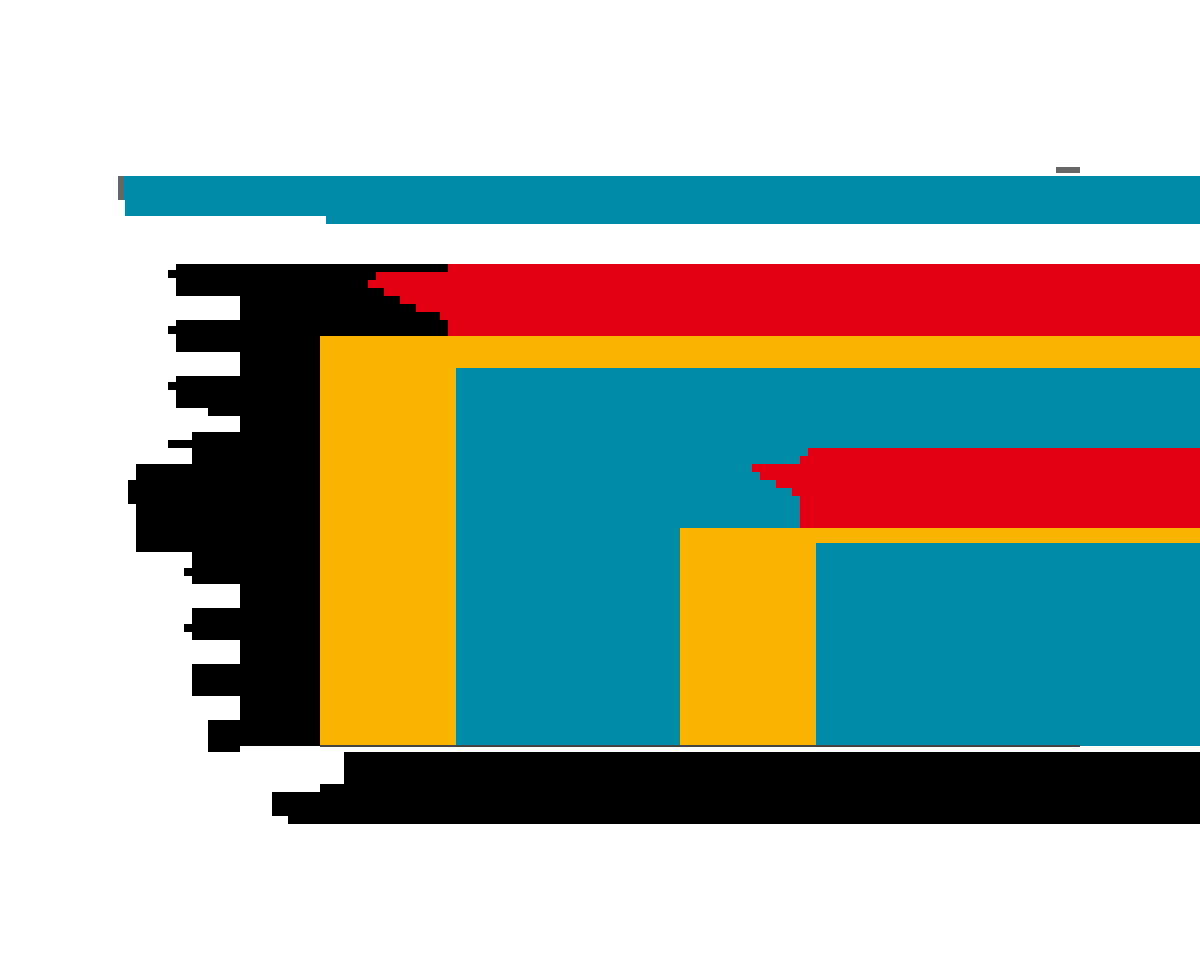  I want to click on title-left-edge, so click(121, 188).